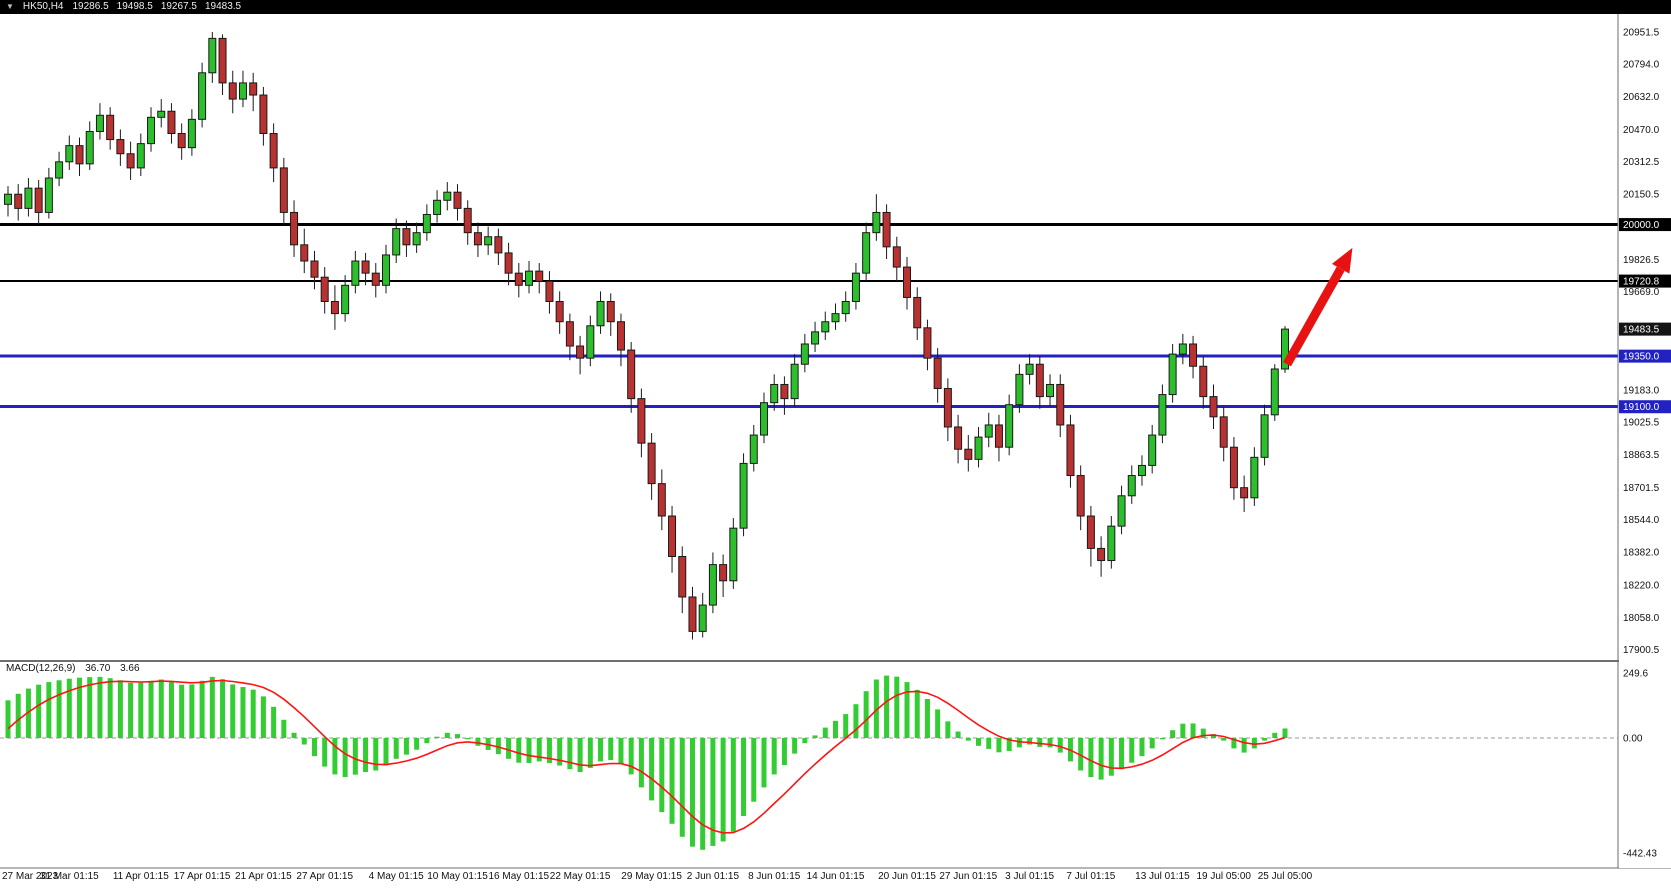  Describe the element at coordinates (98, 668) in the screenshot. I see `indicator-main-value: 36.70` at that location.